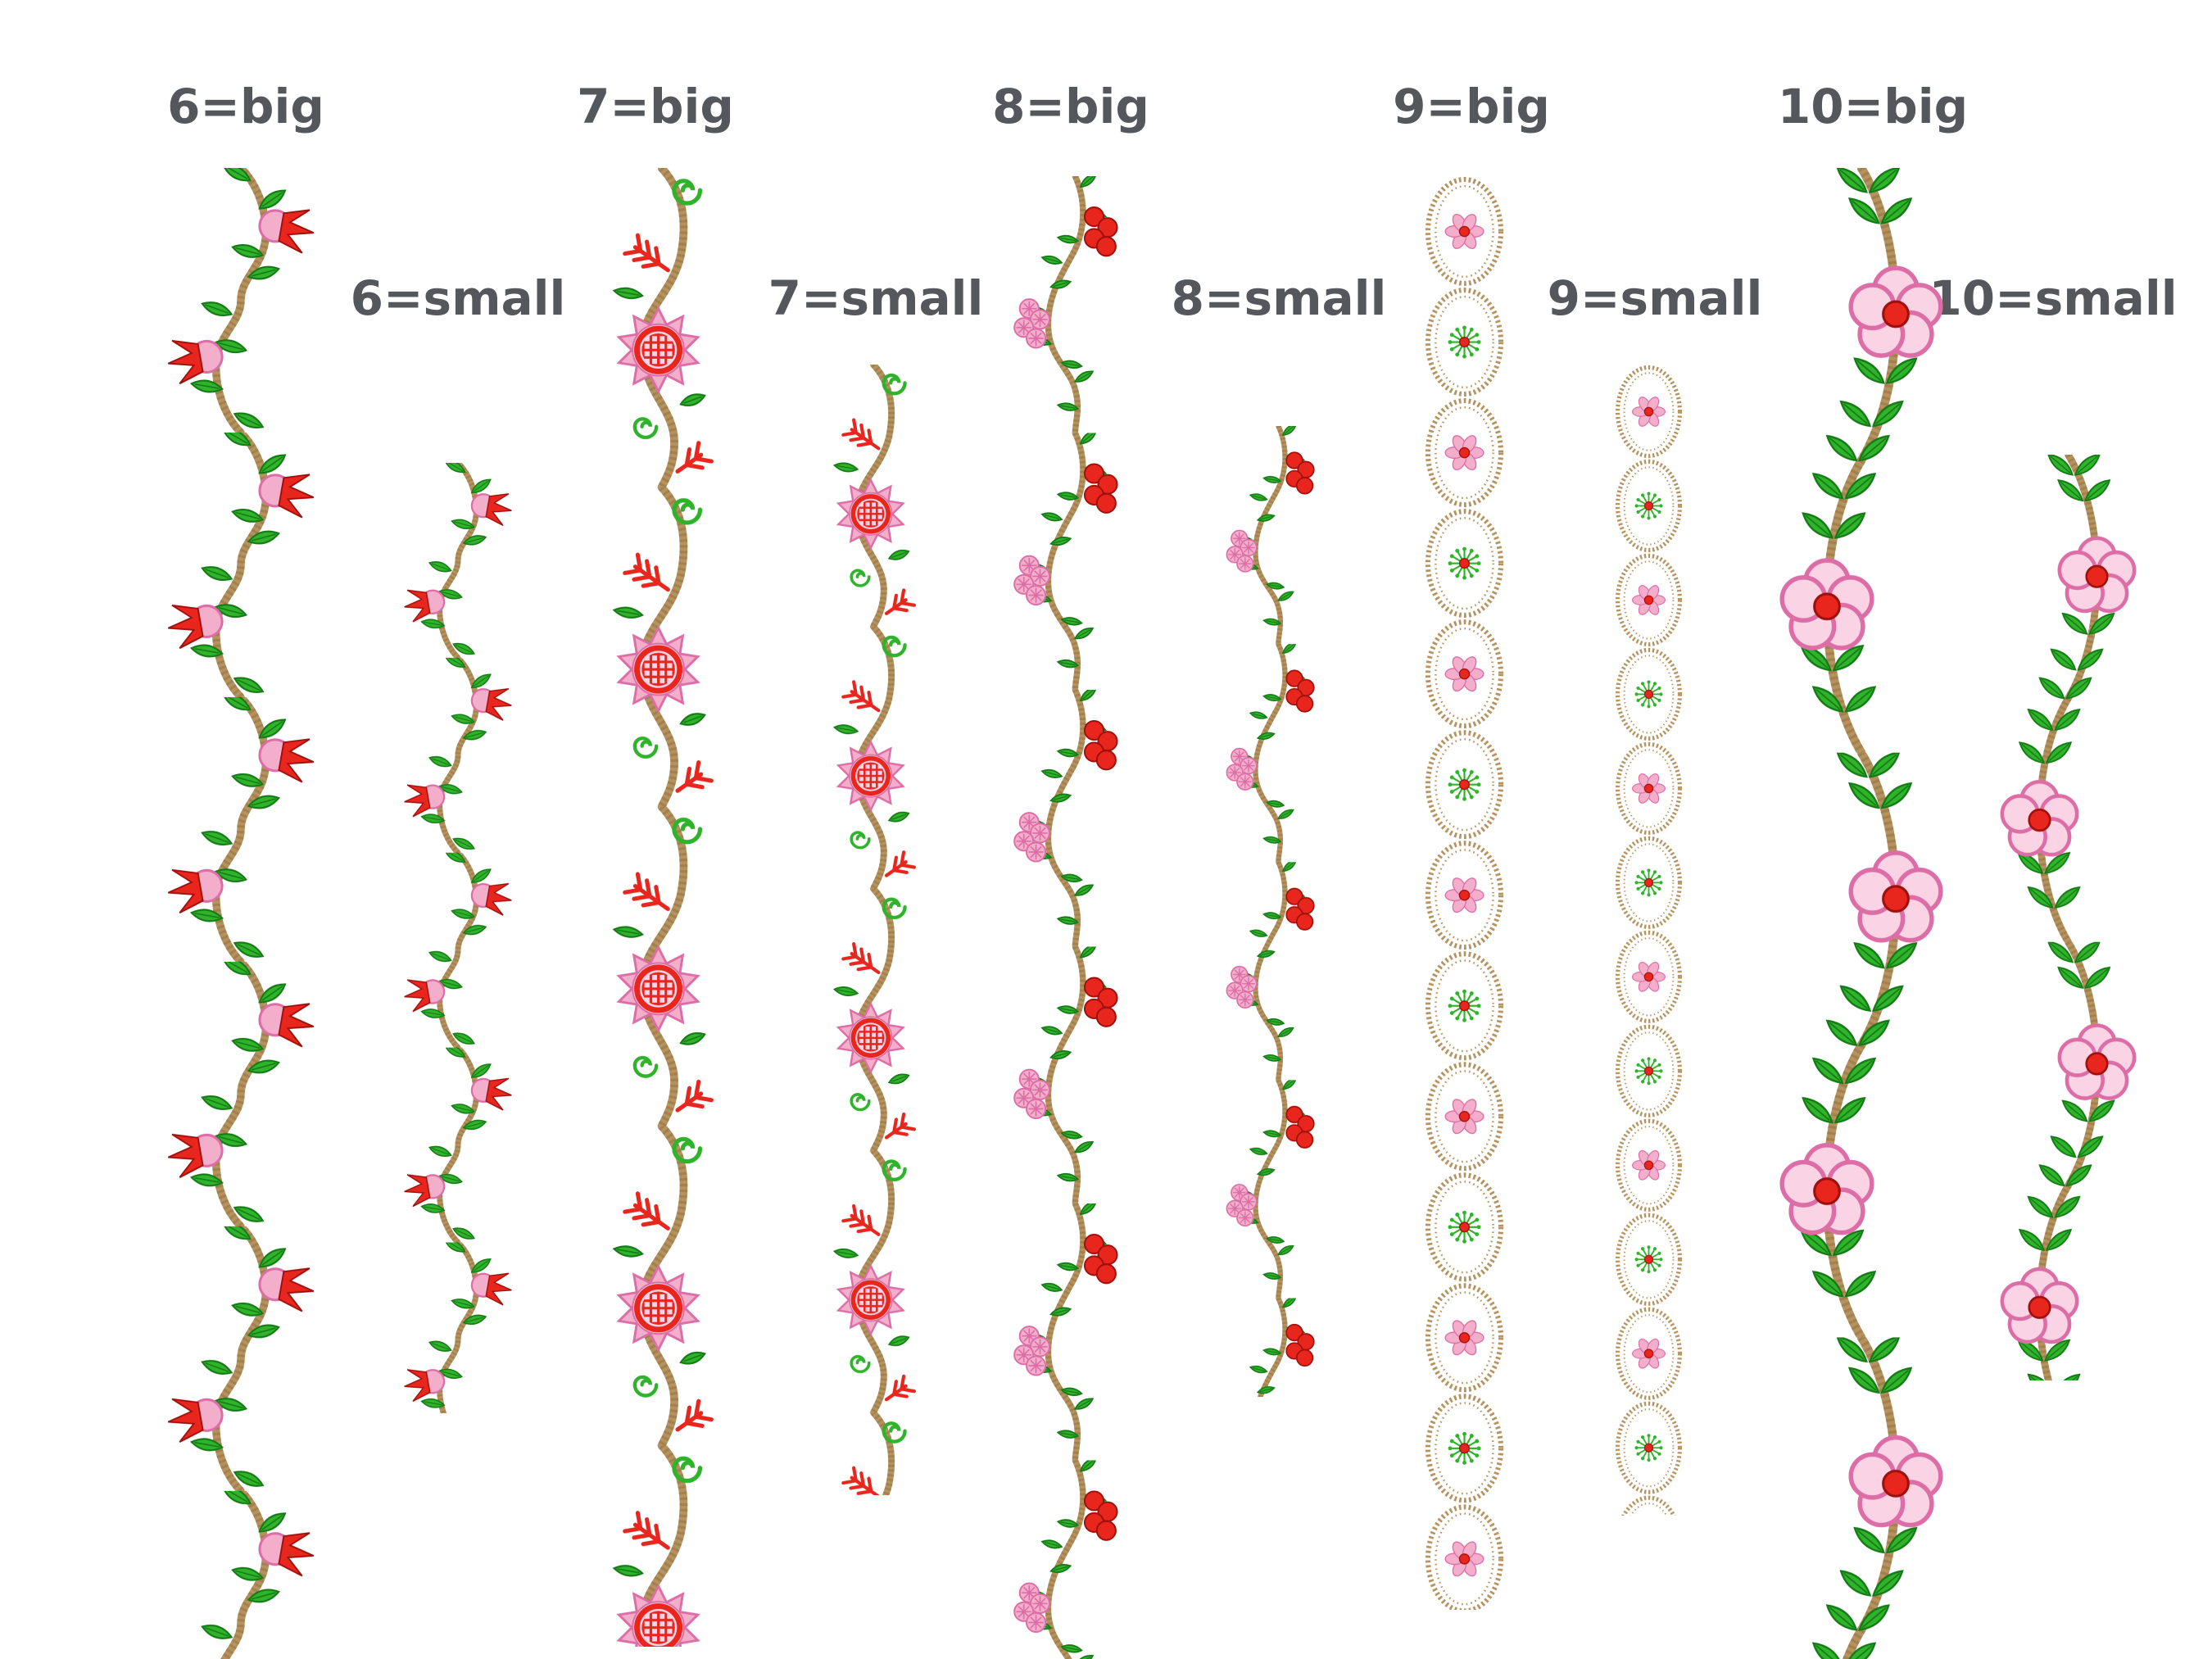 The width and height of the screenshot is (2212, 1659). Describe the element at coordinates (876, 298) in the screenshot. I see `label-7-small: 7=small` at that location.